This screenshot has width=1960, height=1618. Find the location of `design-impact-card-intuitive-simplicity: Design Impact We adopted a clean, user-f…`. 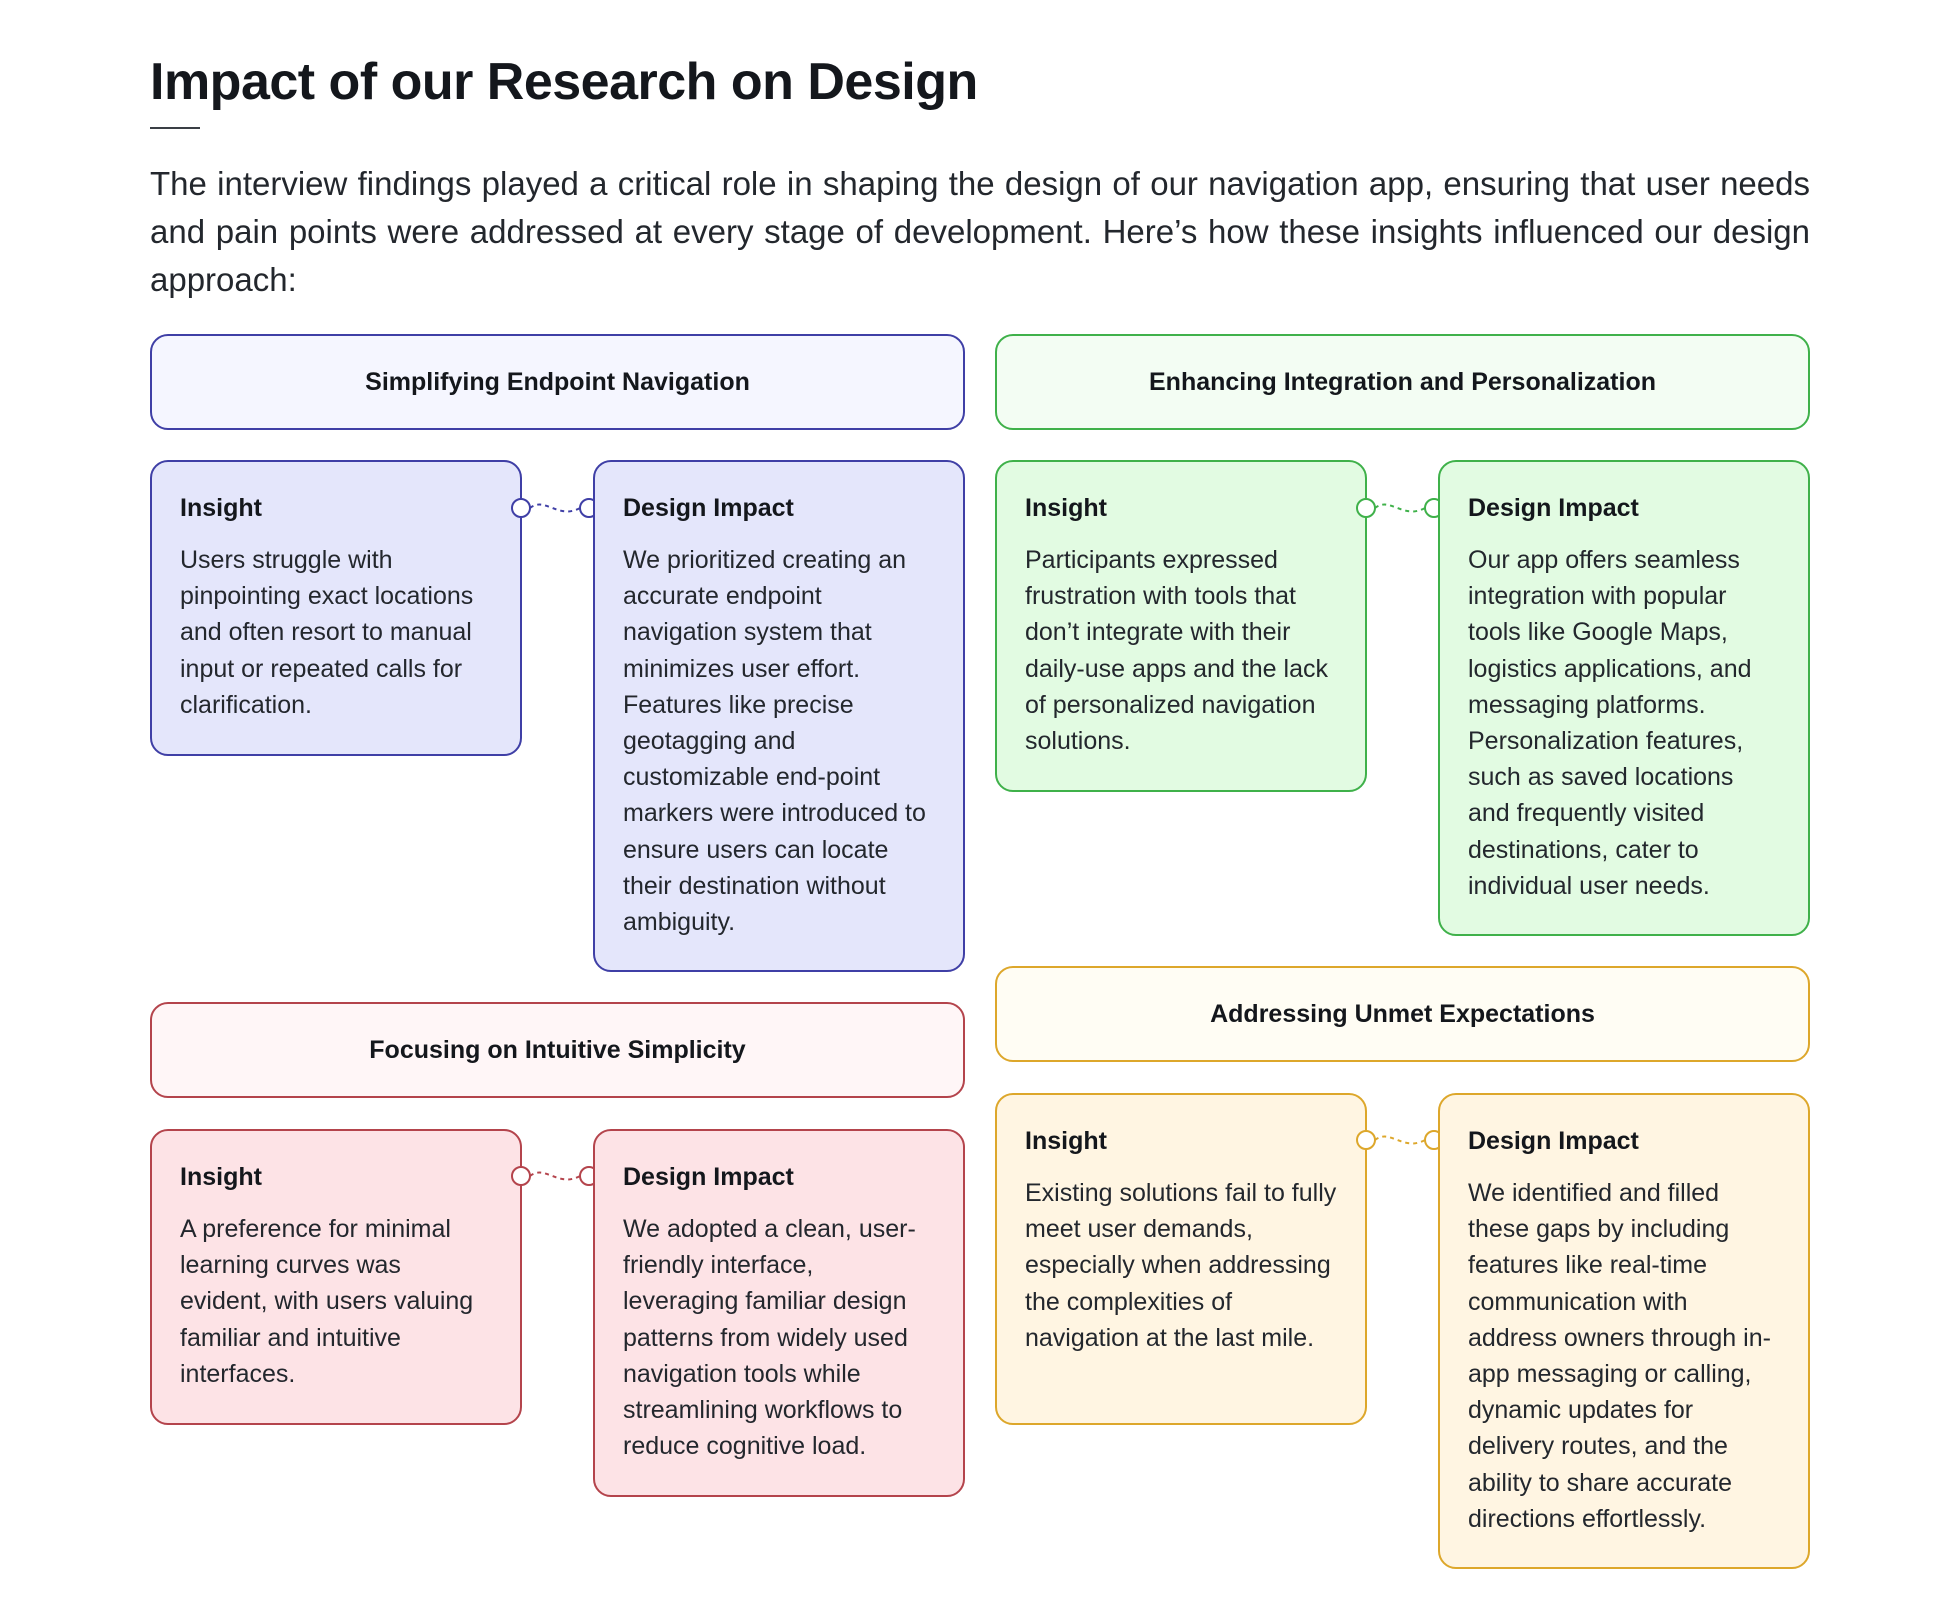

design-impact-card-intuitive-simplicity: Design Impact We adopted a clean, user-f… is located at coordinates (779, 1313).